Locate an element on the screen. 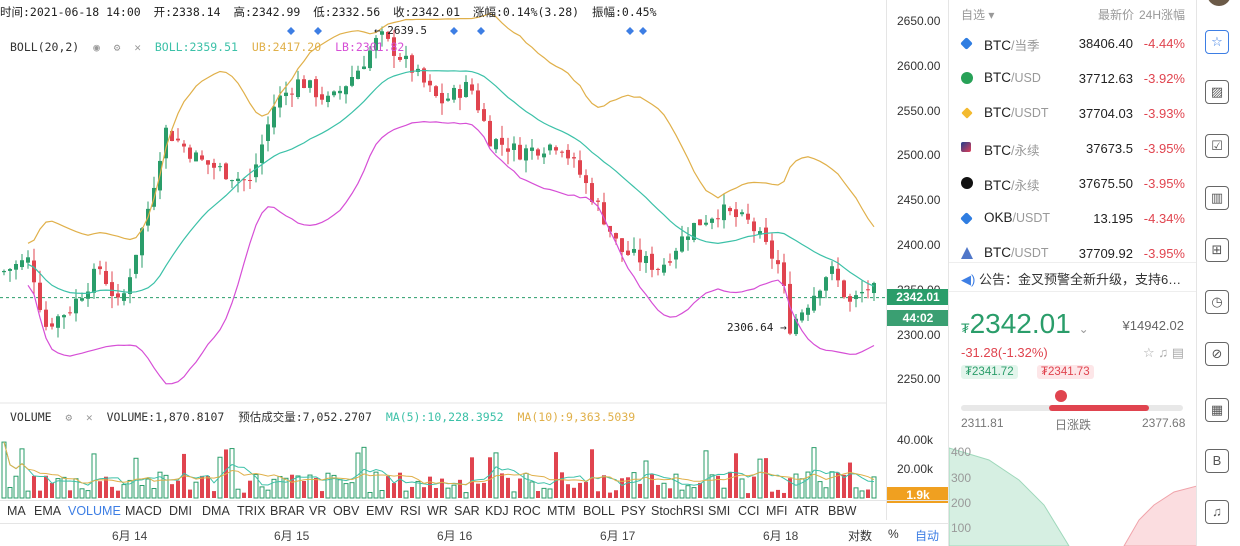  log-scale-toggle: 对数 is located at coordinates (860, 536).